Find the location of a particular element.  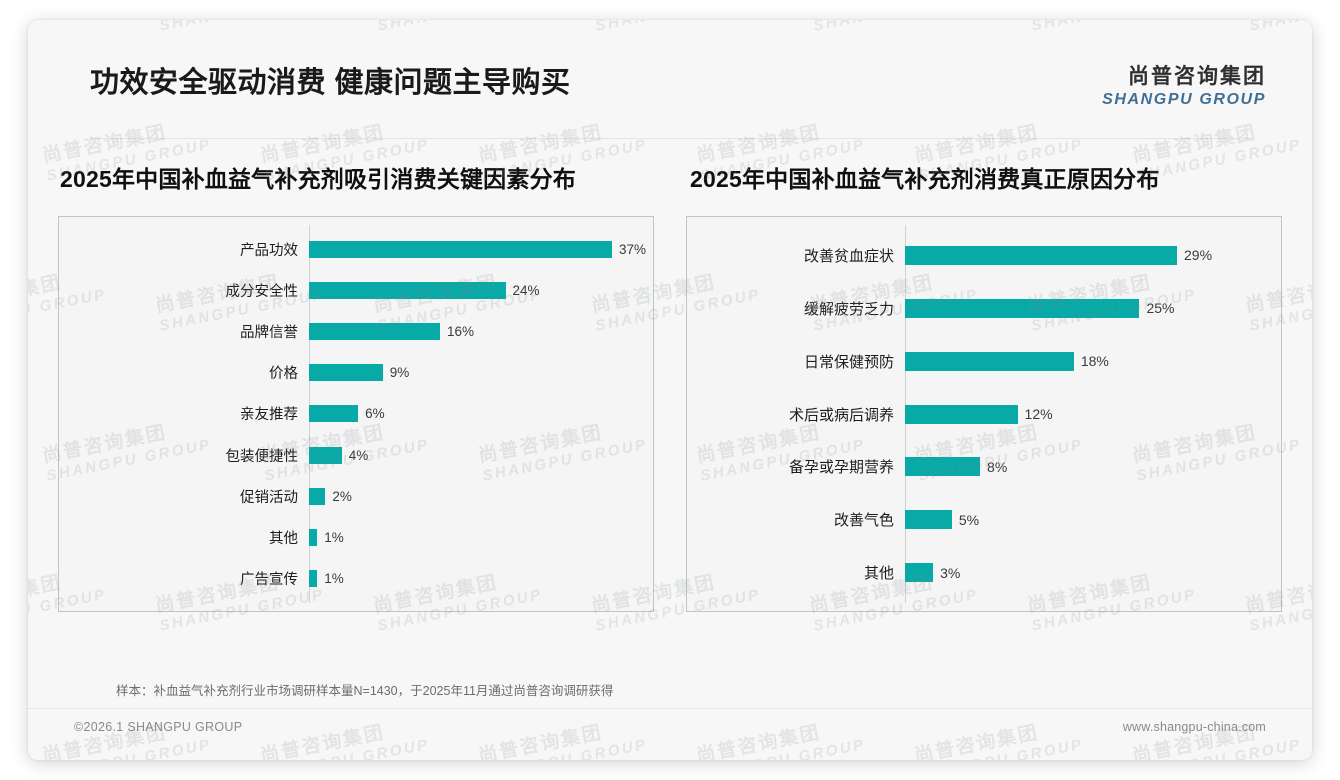

chart-bar-row: 改善贫血症状 29% is located at coordinates (984, 255).